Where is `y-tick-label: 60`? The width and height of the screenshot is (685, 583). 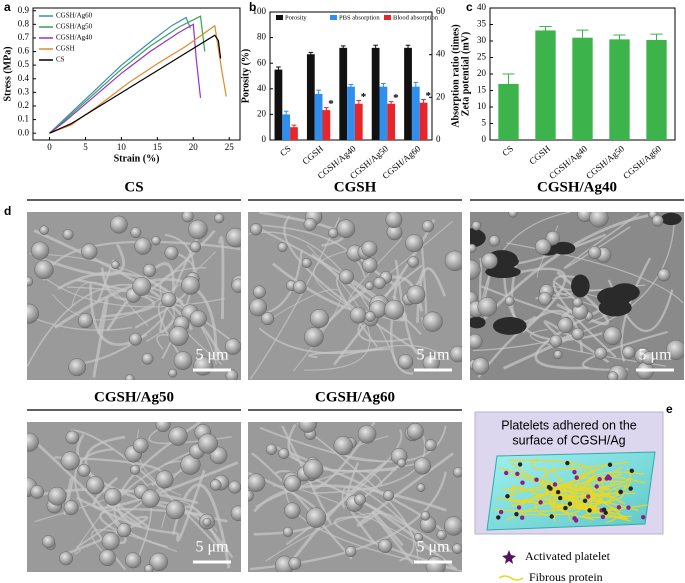 y-tick-label: 60 is located at coordinates (441, 11).